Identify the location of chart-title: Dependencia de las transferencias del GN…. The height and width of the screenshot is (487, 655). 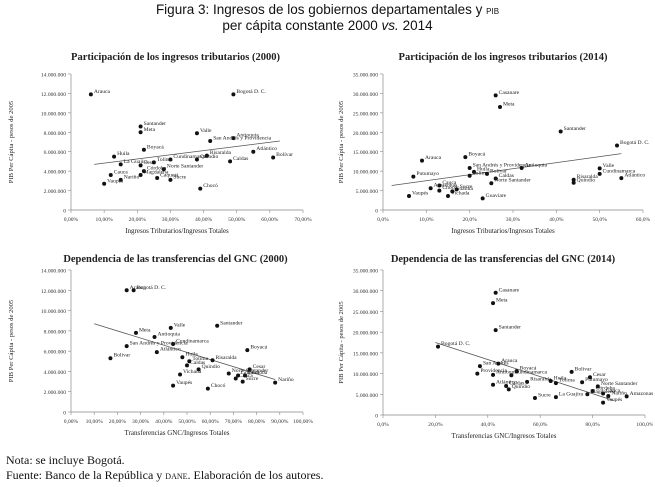
(175, 259).